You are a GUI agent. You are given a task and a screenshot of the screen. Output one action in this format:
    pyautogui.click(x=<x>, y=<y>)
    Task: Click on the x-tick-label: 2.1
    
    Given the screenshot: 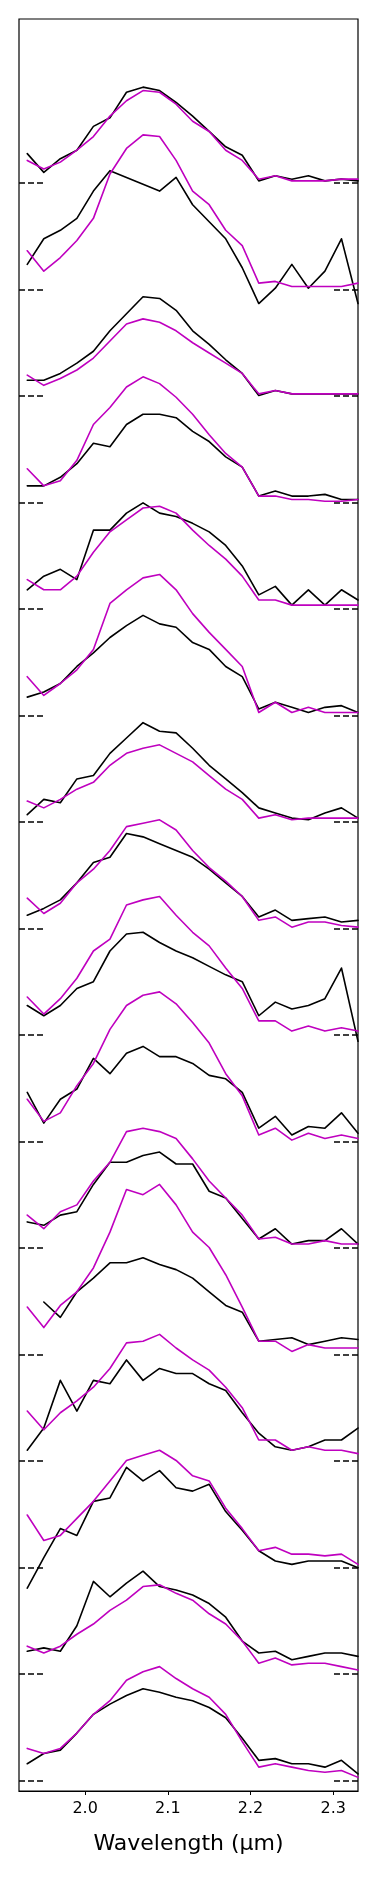 What is the action you would take?
    pyautogui.click(x=168, y=1807)
    